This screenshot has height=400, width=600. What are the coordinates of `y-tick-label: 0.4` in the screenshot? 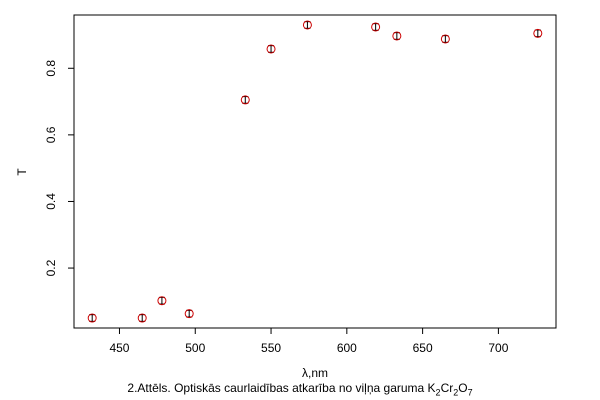 It's located at (51, 201).